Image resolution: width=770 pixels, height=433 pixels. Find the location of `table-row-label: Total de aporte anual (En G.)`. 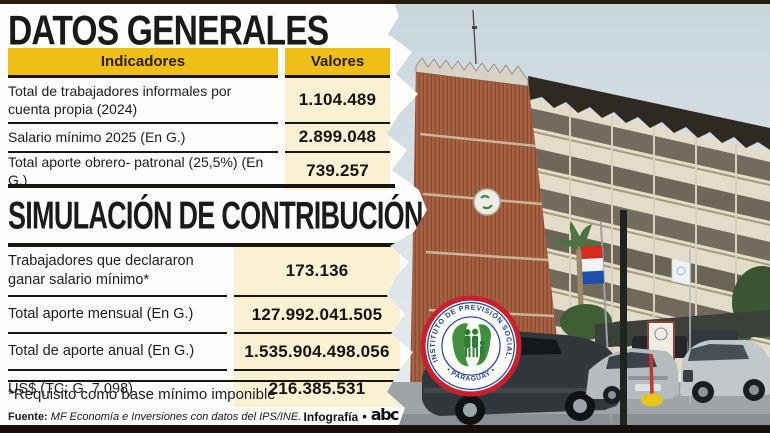

table-row-label: Total de aporte anual (En G.) is located at coordinates (117, 352).